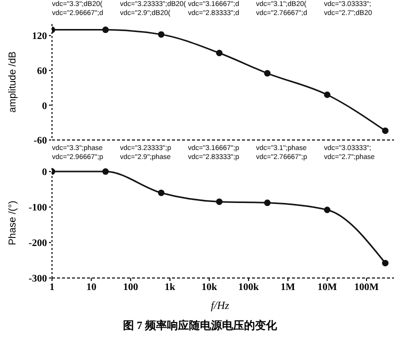 The width and height of the screenshot is (400, 357). Describe the element at coordinates (37, 208) in the screenshot. I see `y-tick-label: -100` at that location.